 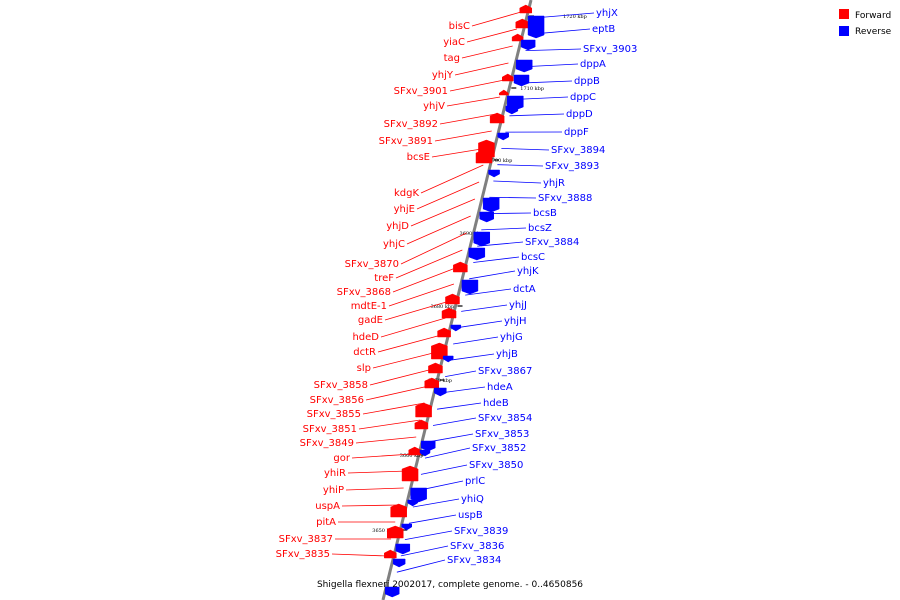 What do you see at coordinates (411, 124) in the screenshot?
I see `gene-label-sfxv-3892: SFxv_3892` at bounding box center [411, 124].